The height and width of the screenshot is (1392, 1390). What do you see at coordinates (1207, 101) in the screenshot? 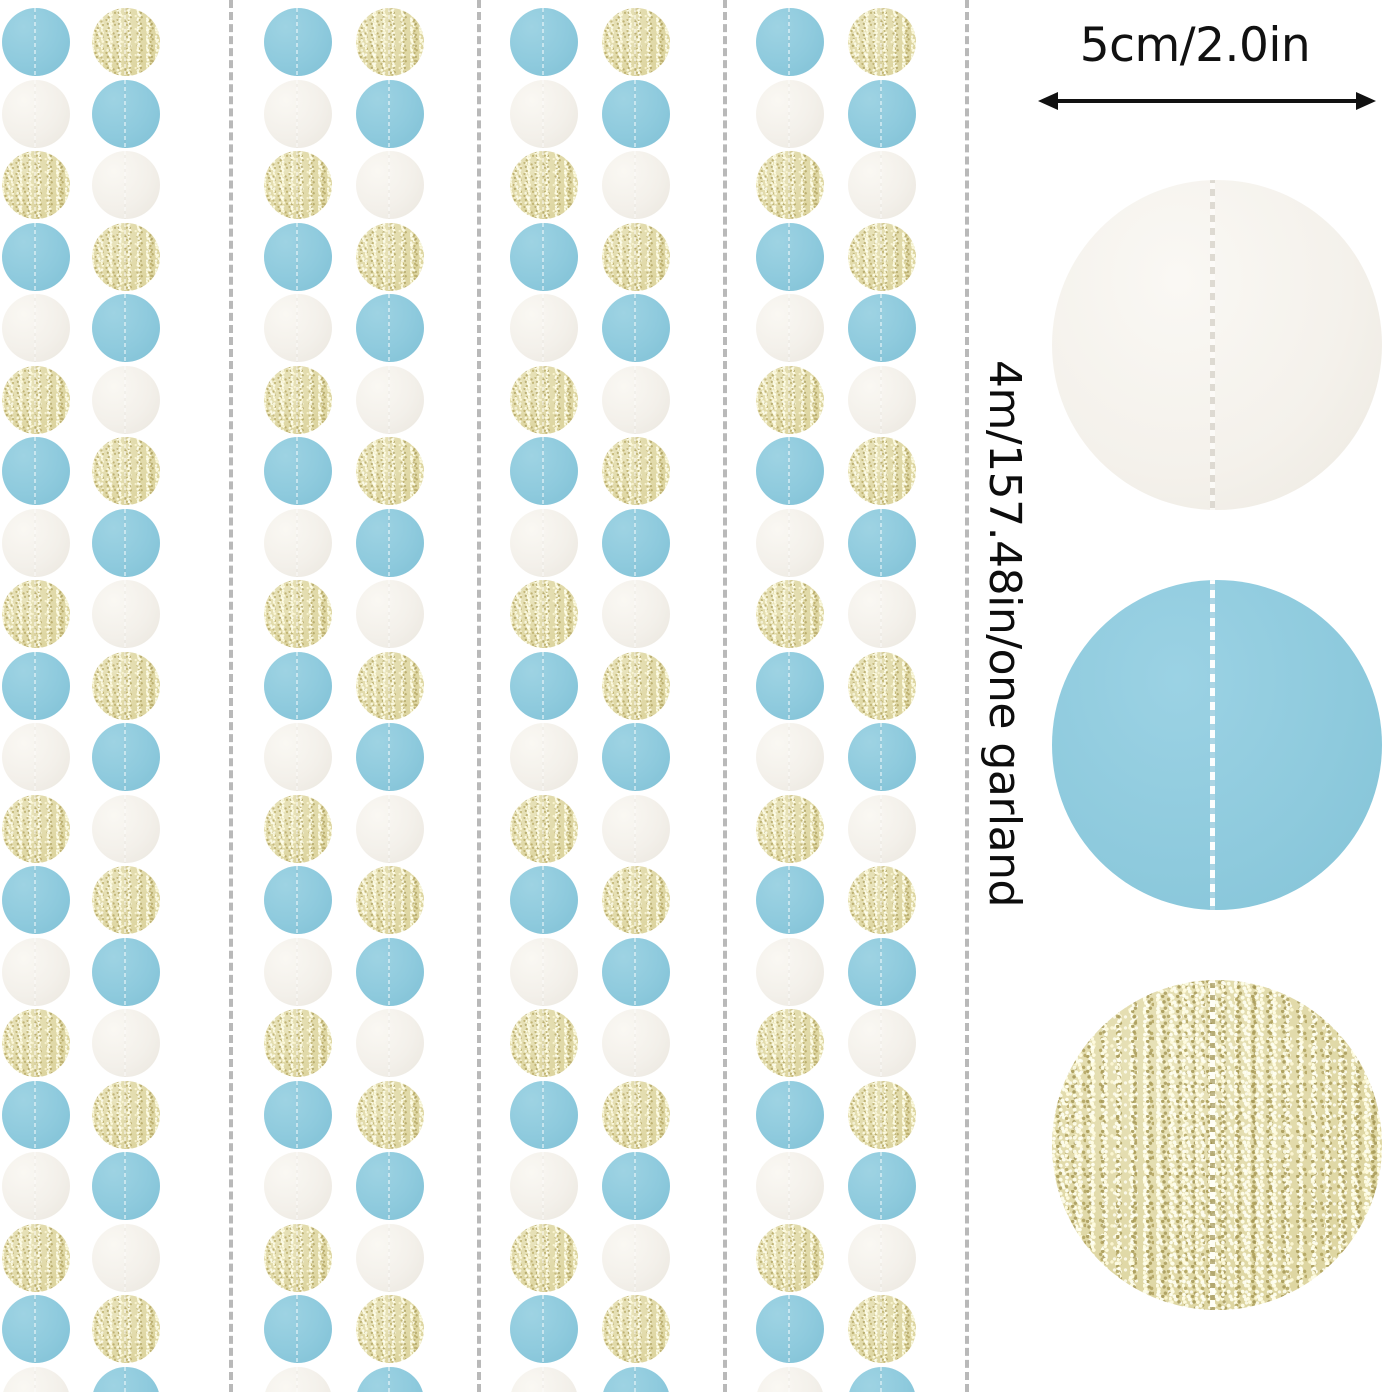
I see `double-headed-arrow-icon` at bounding box center [1207, 101].